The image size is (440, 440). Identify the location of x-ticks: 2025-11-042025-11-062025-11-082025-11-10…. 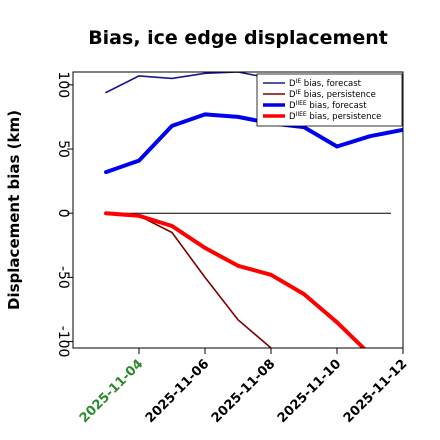
(243, 387).